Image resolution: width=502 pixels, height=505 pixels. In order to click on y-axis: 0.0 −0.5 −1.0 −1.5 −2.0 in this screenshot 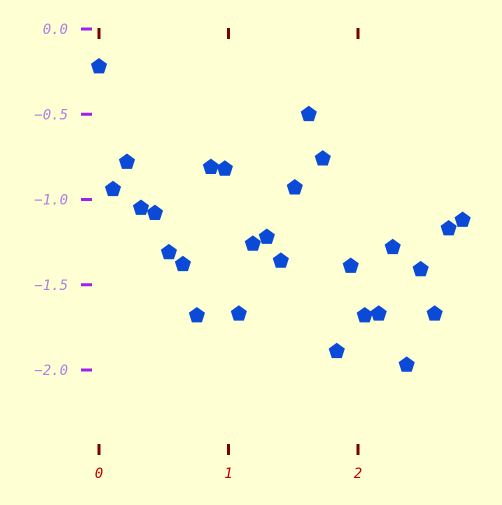, I will do `click(63, 200)`.